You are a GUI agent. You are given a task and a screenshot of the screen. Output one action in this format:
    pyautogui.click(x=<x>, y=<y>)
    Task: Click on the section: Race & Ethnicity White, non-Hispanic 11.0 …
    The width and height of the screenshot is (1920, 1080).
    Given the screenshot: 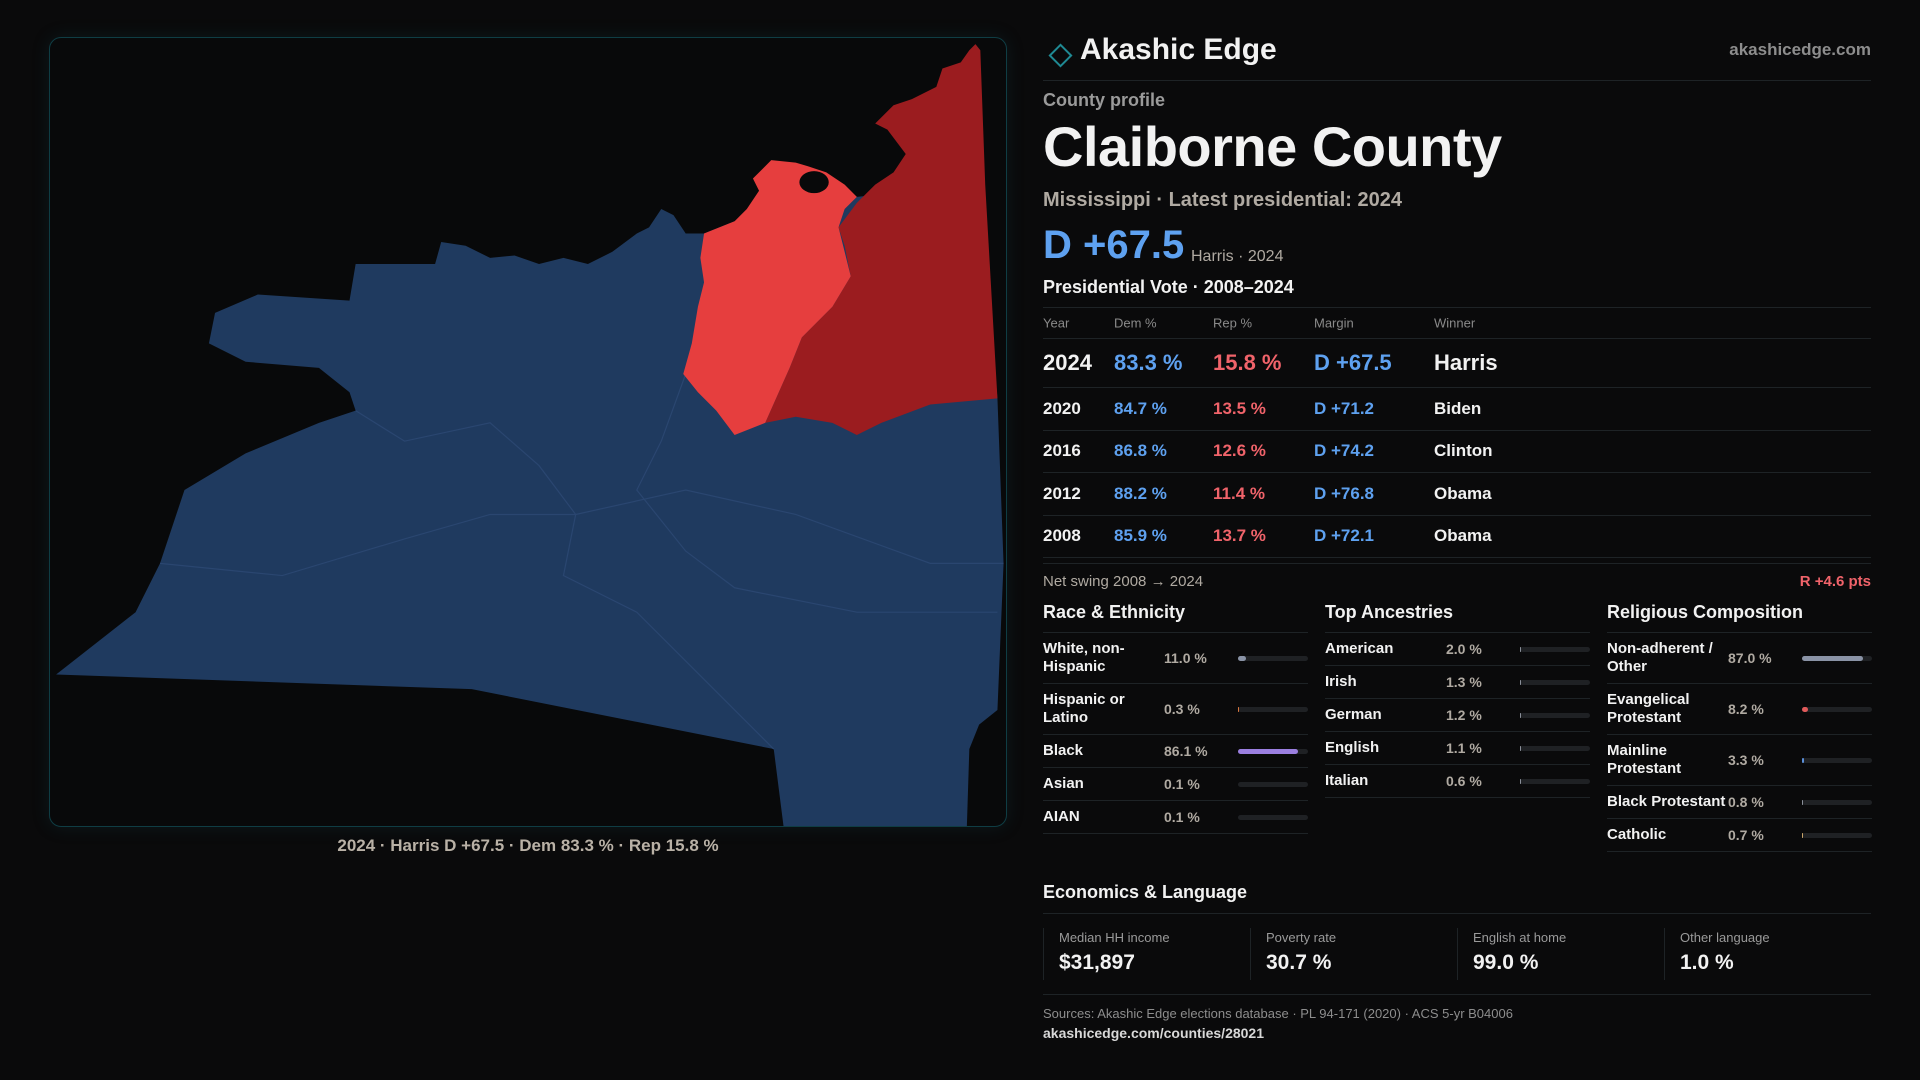 What is the action you would take?
    pyautogui.click(x=1175, y=717)
    